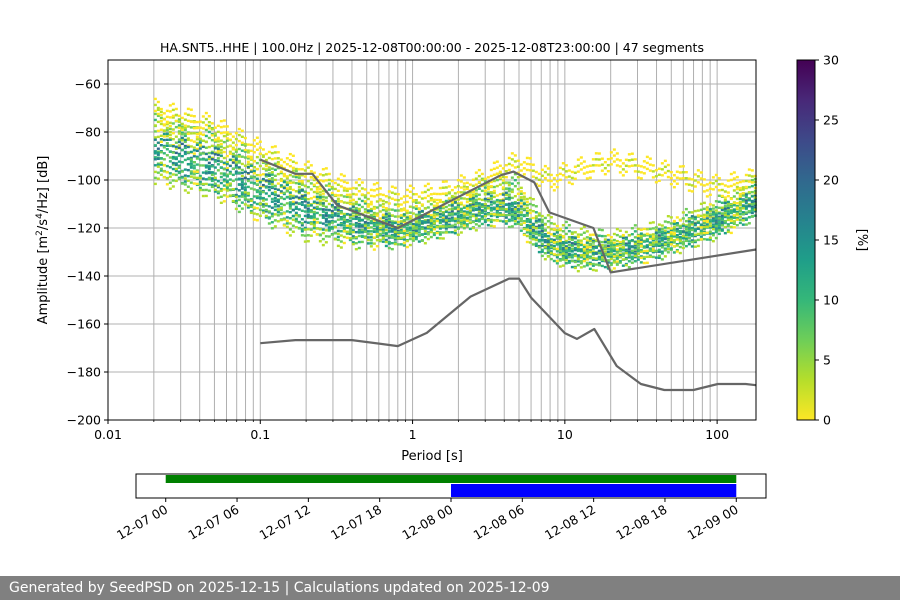 This screenshot has height=600, width=900. Describe the element at coordinates (570, 522) in the screenshot. I see `timeline-tick-label: 12-08 12` at that location.